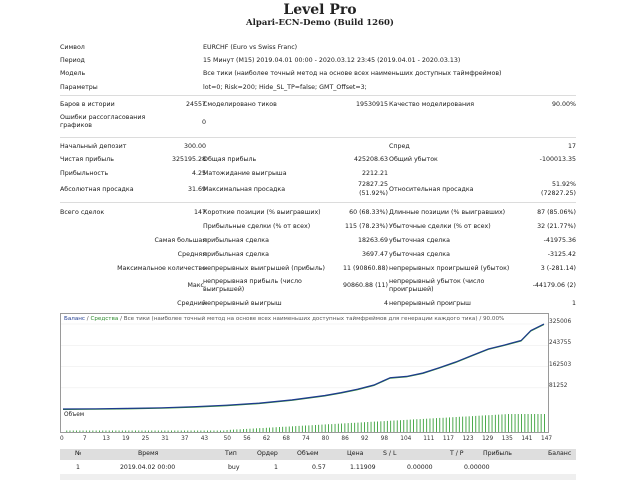 The image size is (640, 480). Describe the element at coordinates (488, 439) in the screenshot. I see `x-tick-label: 129` at that location.